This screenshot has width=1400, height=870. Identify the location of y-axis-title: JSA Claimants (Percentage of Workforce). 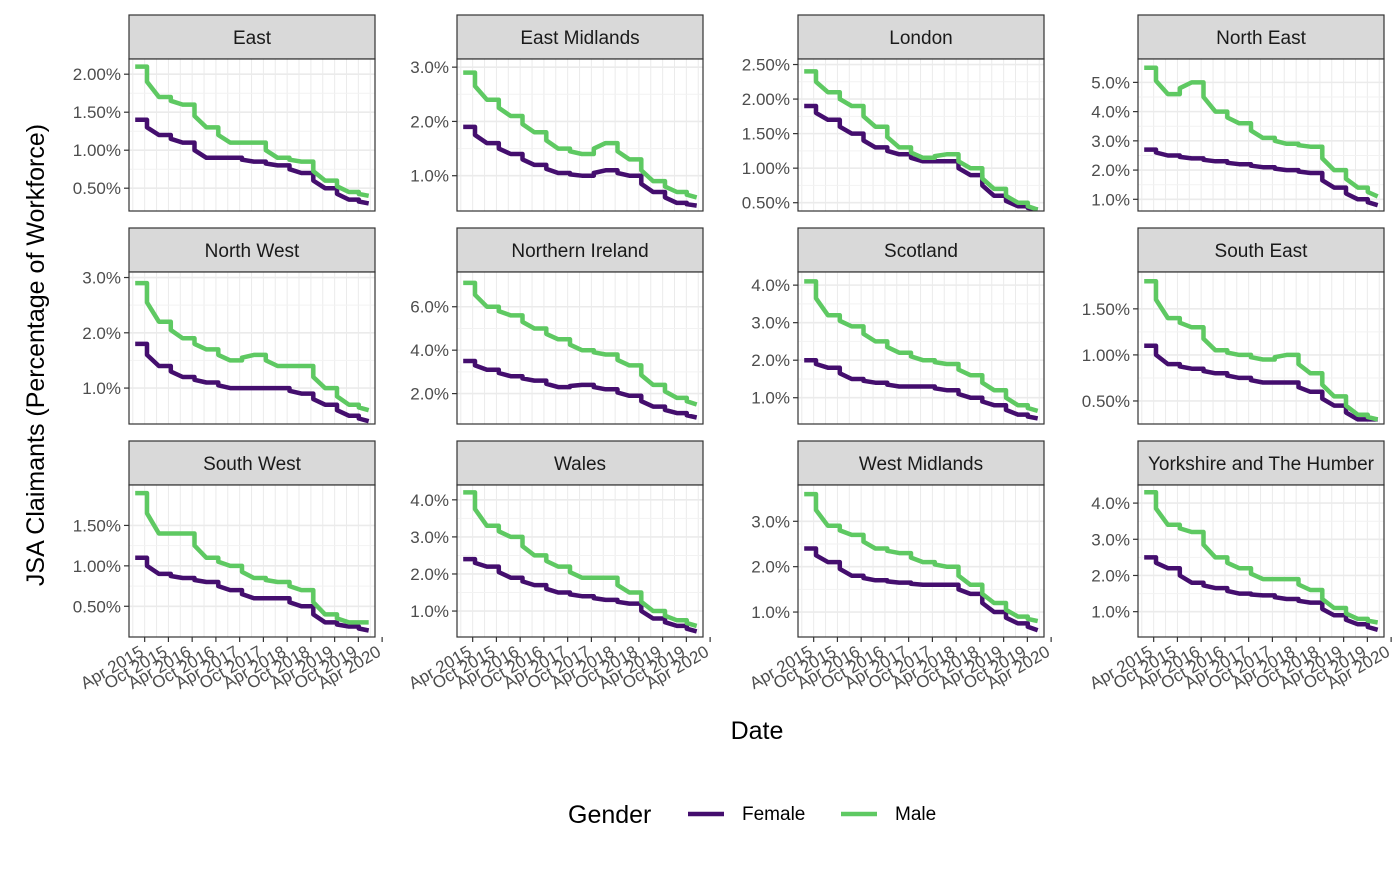
(36, 355).